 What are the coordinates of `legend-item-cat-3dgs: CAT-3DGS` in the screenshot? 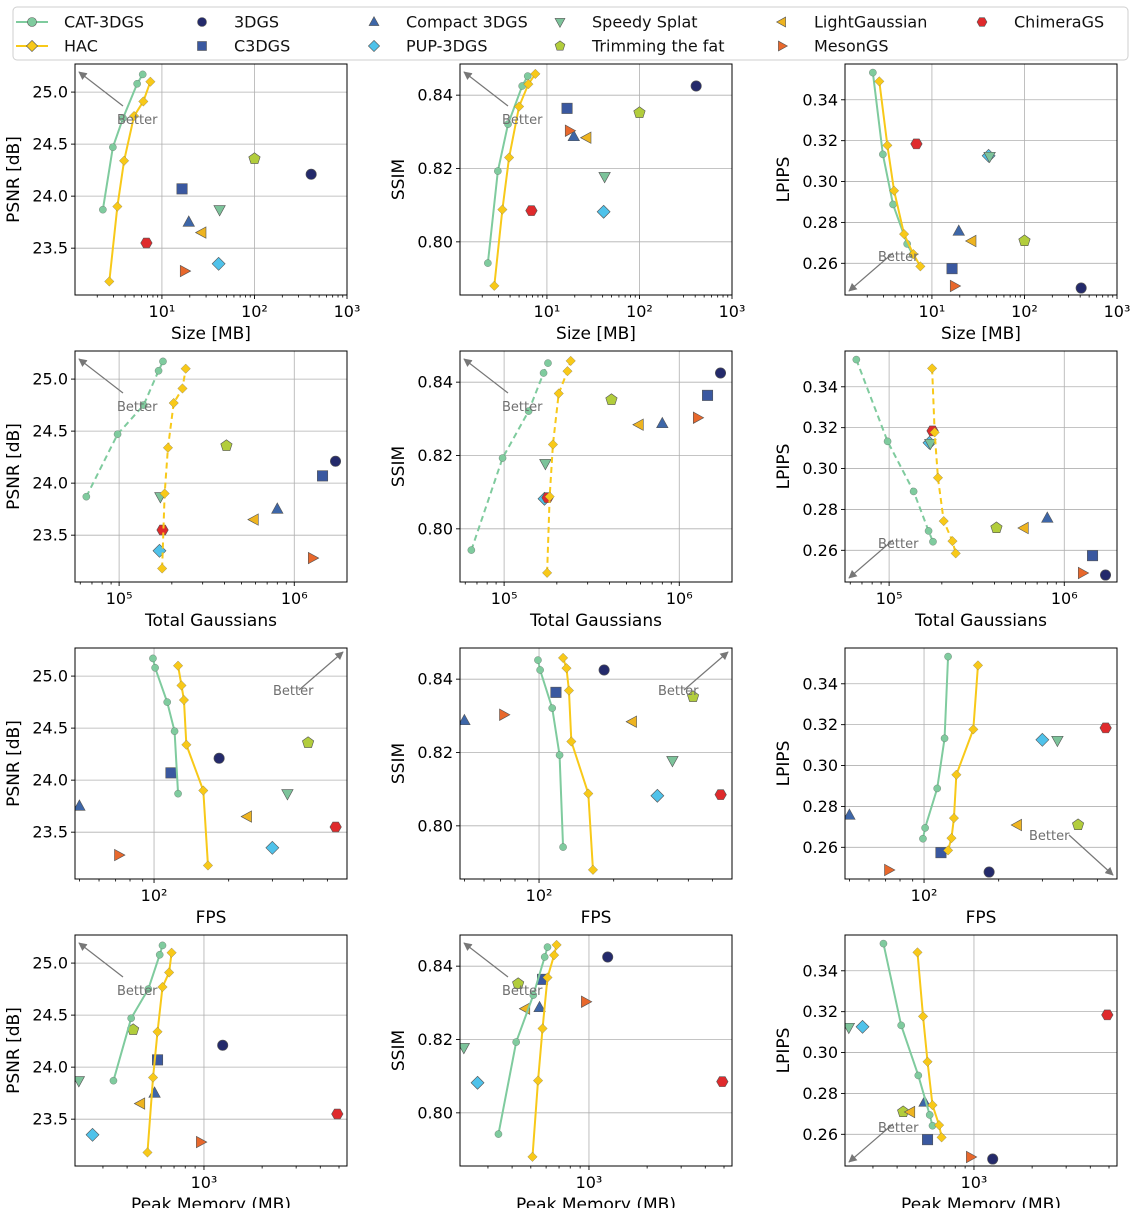 It's located at (80, 22).